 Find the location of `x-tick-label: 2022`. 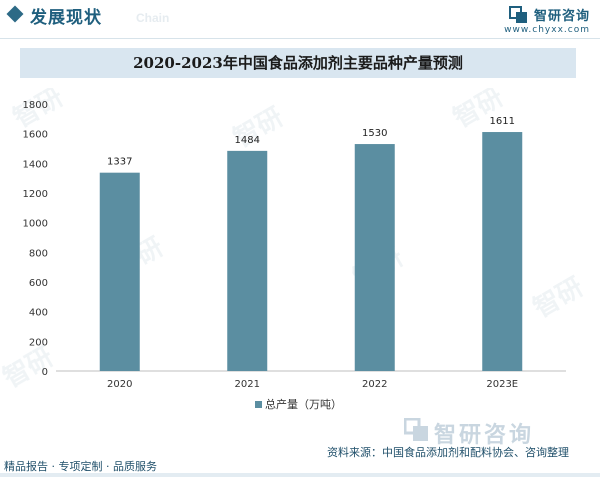

x-tick-label: 2022 is located at coordinates (374, 384).